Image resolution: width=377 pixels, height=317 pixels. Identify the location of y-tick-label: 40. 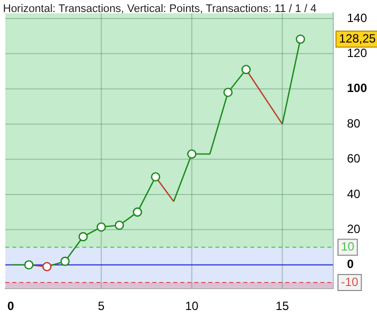
(354, 193).